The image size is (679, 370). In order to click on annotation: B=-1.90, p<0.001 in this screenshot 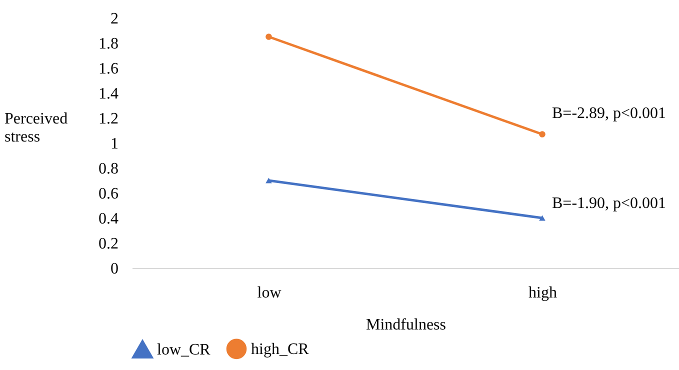, I will do `click(609, 203)`.